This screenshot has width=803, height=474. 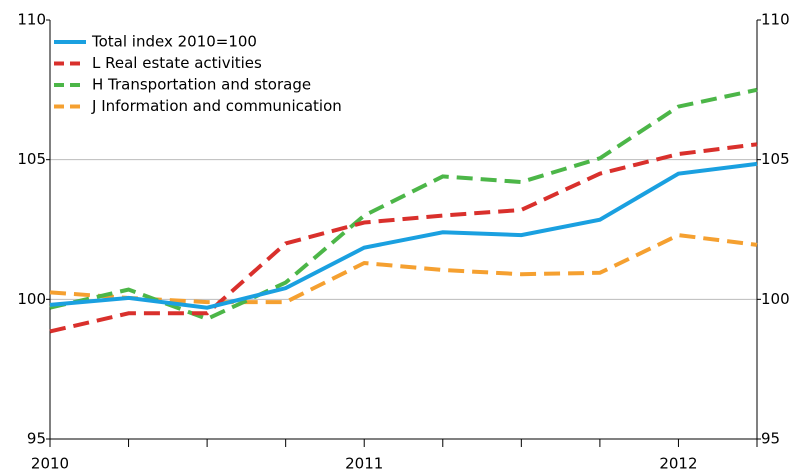 I want to click on y-tick-label: 95, so click(x=36, y=439).